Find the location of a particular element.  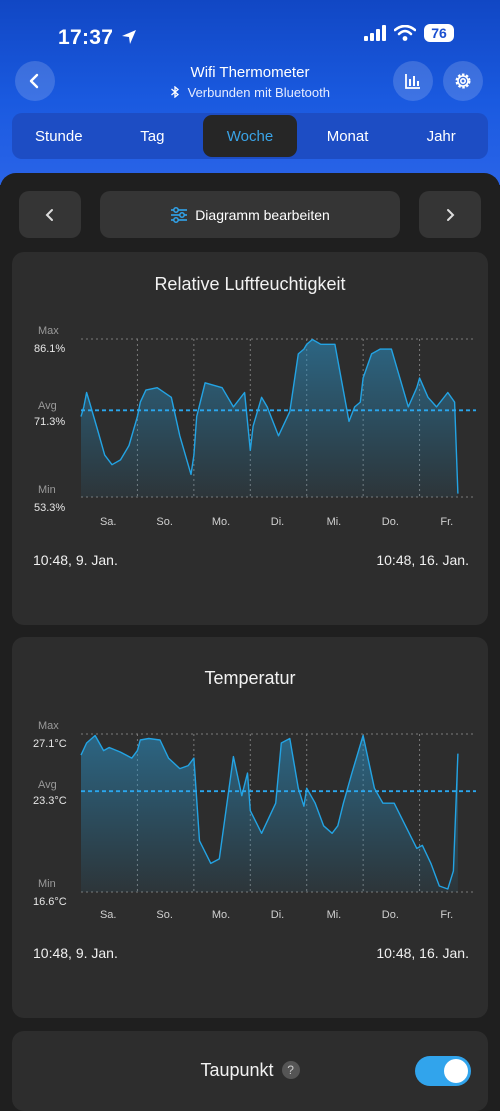

edit-chart-button: Diagramm bearbeiten is located at coordinates (250, 214).